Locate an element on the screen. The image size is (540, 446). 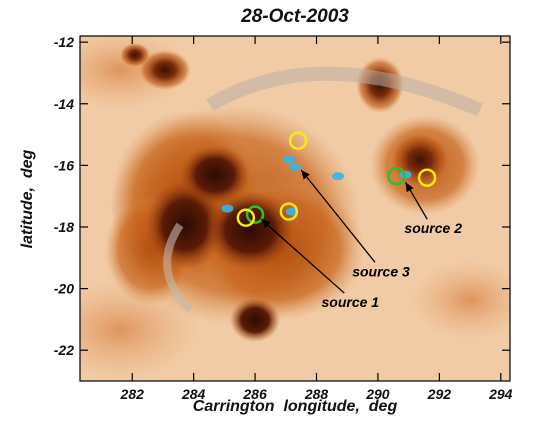
y-tick-label: -12 is located at coordinates (64, 42).